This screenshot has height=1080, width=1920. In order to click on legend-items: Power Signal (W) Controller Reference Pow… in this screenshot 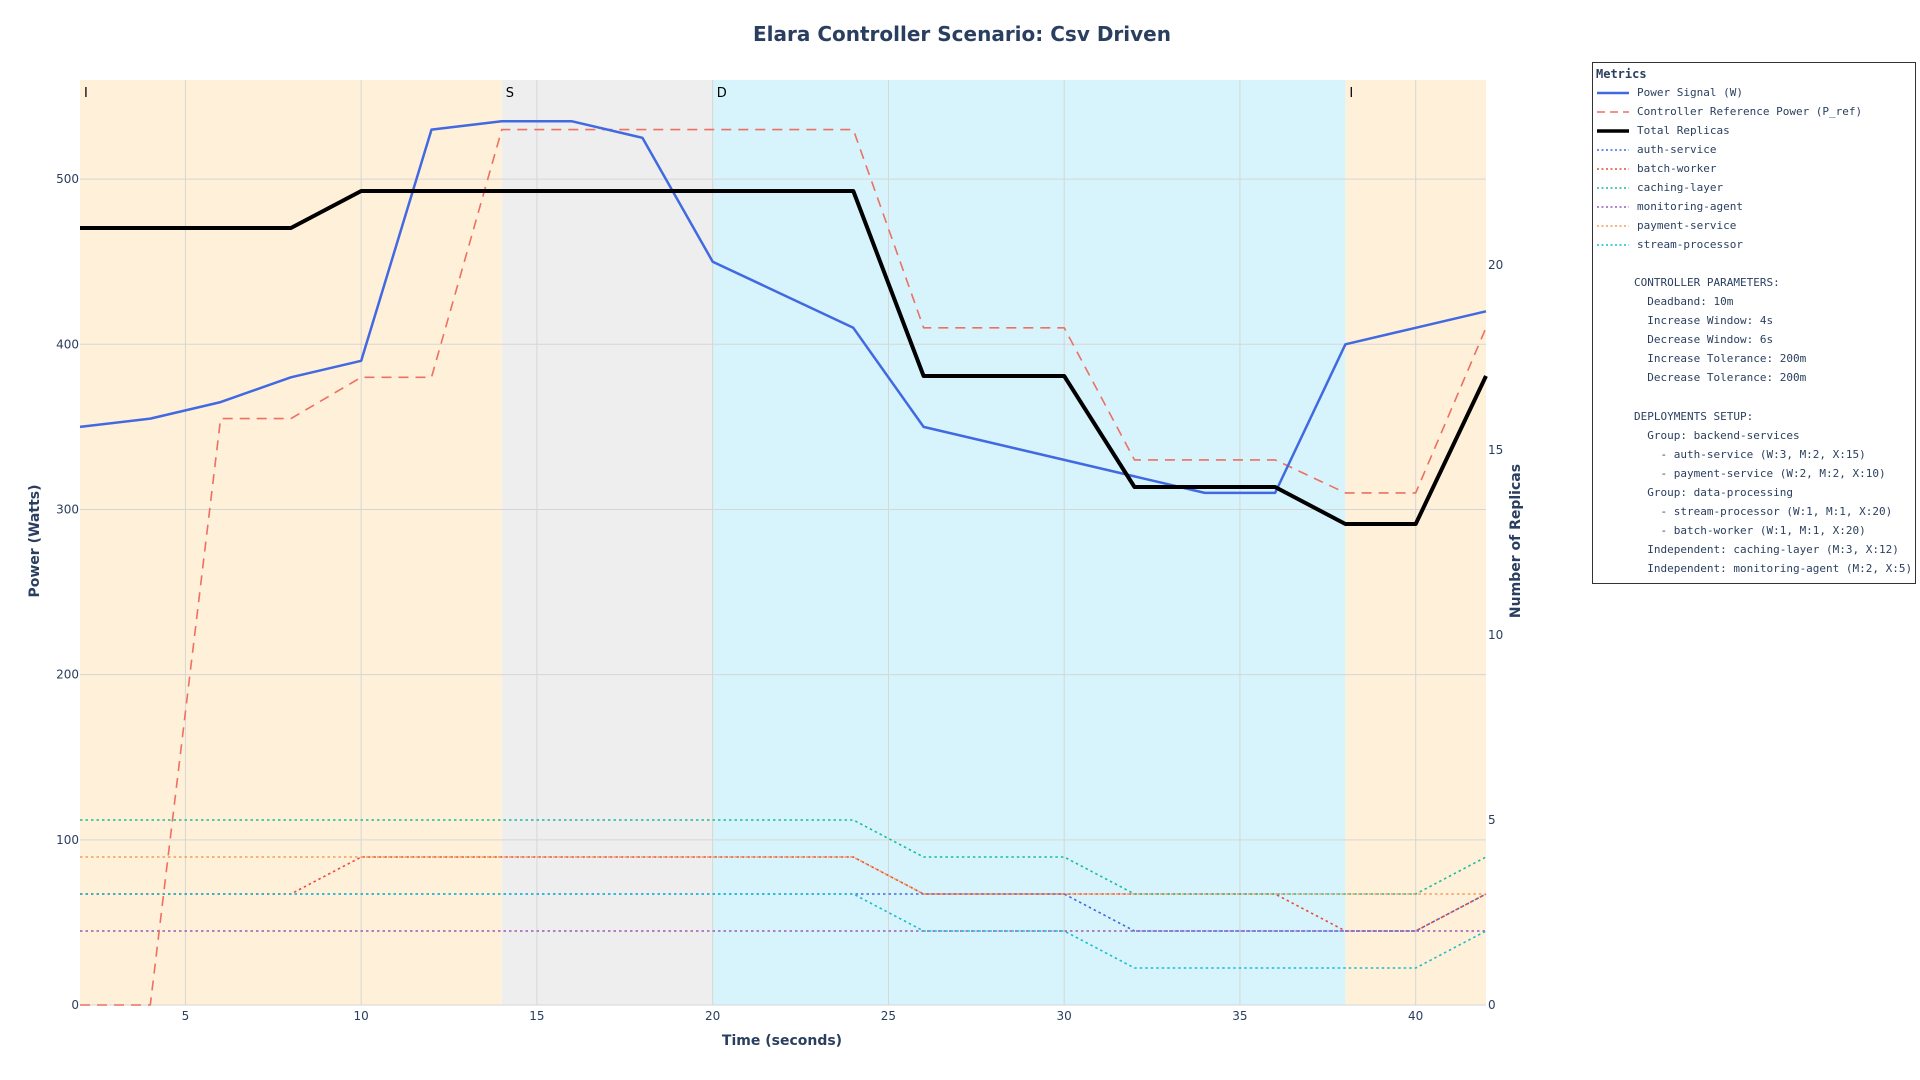, I will do `click(1754, 168)`.